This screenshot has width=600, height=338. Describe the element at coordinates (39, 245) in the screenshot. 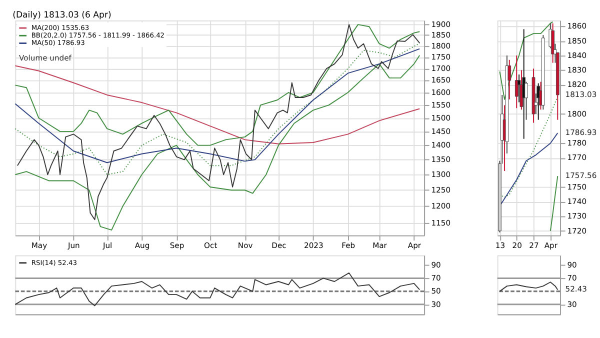

I see `x-tick-label: May` at that location.